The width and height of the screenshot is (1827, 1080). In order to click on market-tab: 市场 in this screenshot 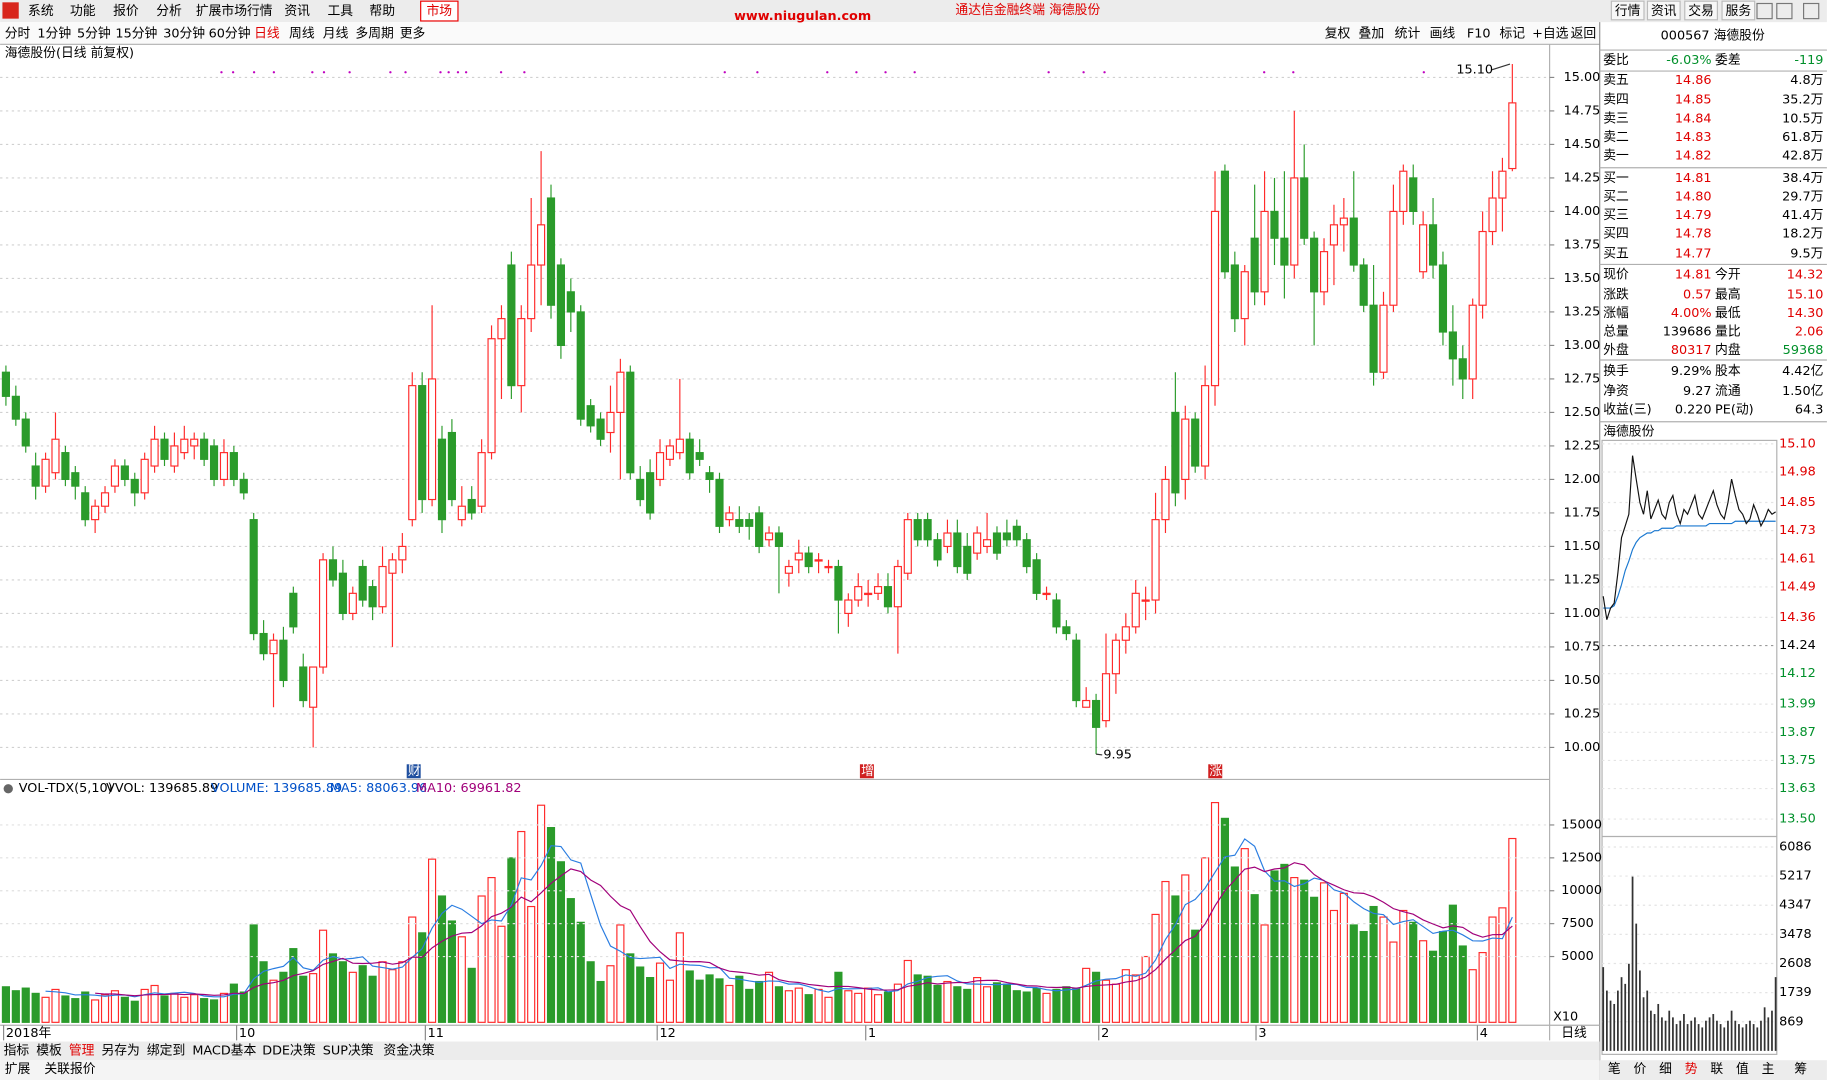, I will do `click(440, 11)`.